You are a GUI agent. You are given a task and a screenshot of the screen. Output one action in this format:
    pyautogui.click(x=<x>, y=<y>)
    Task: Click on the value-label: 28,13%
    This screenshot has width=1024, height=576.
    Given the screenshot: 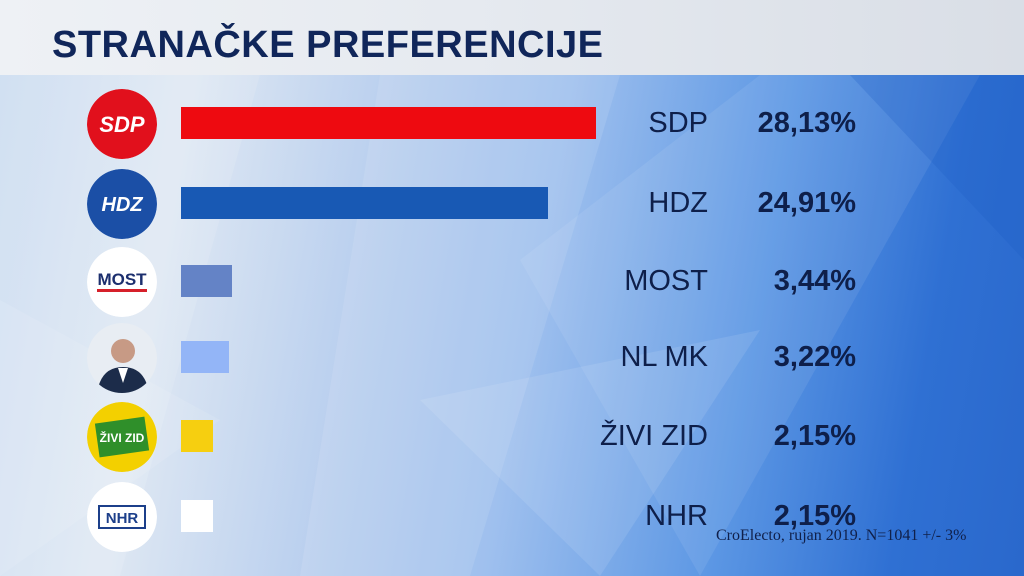 What is the action you would take?
    pyautogui.click(x=806, y=123)
    